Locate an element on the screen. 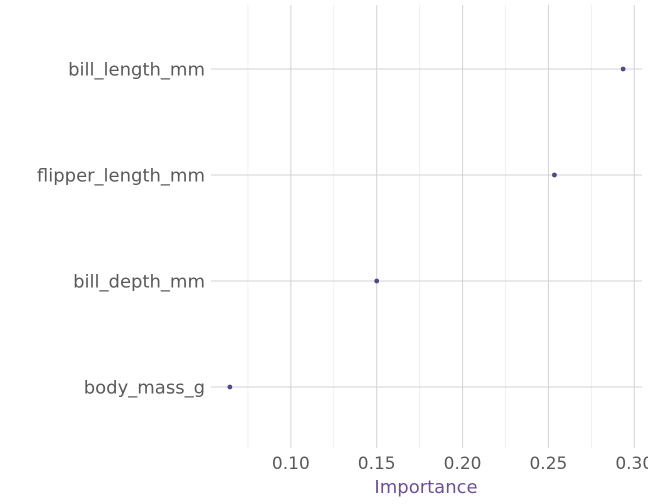  y-tick-label: bill_depth_mm is located at coordinates (139, 282).